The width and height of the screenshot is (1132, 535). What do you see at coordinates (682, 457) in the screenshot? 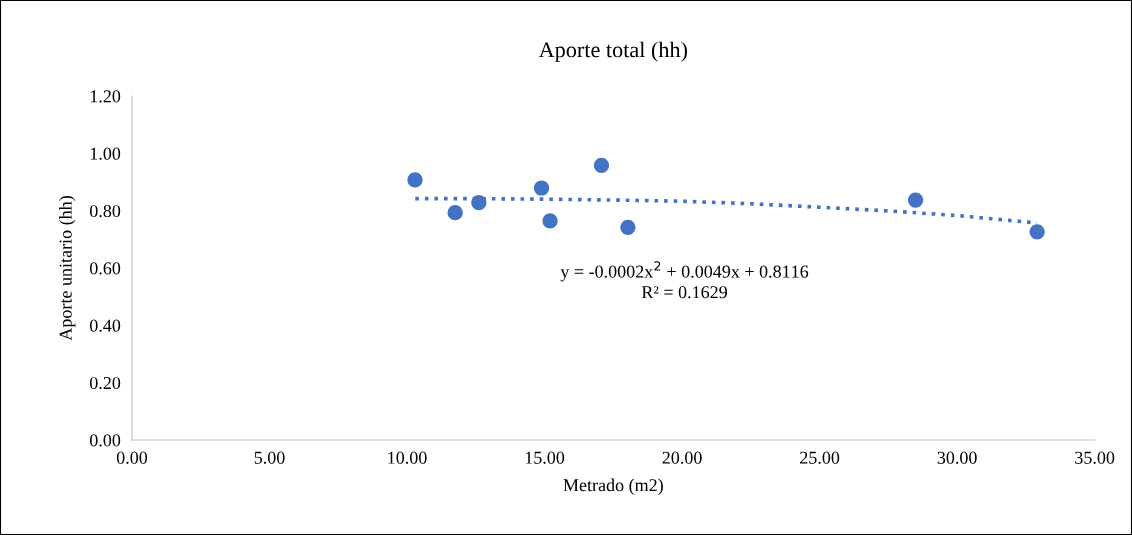
I see `x-tick-label: 20.00` at bounding box center [682, 457].